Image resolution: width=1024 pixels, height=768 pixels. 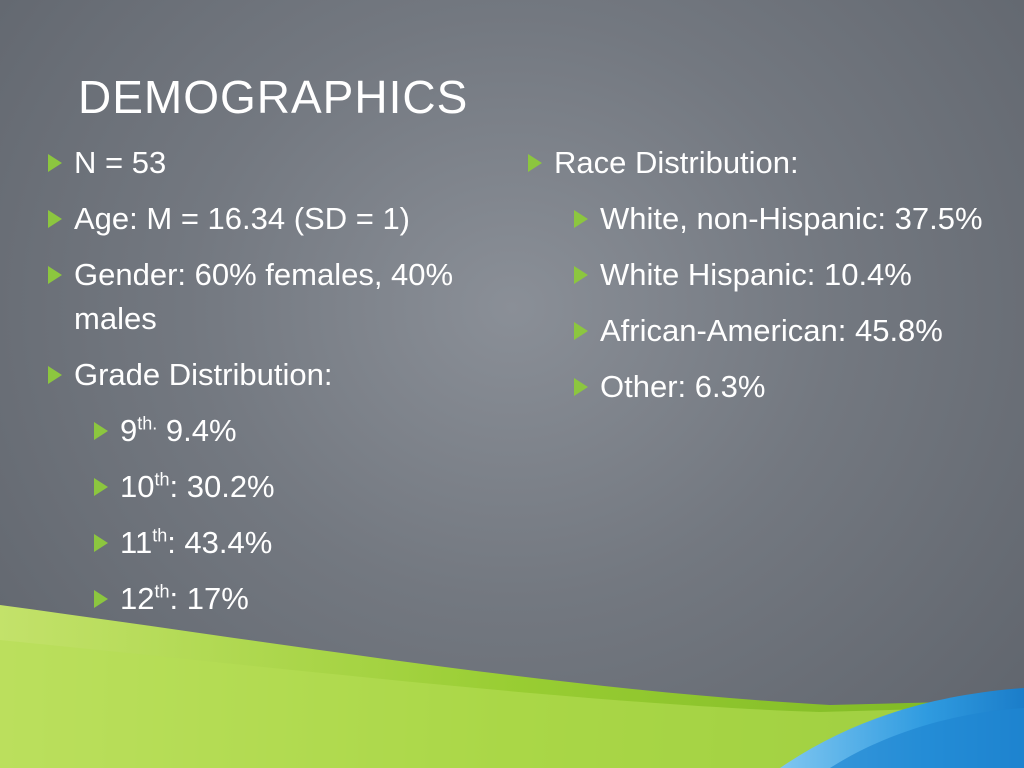 What do you see at coordinates (296, 543) in the screenshot?
I see `grade-item: 11th: 43.4%` at bounding box center [296, 543].